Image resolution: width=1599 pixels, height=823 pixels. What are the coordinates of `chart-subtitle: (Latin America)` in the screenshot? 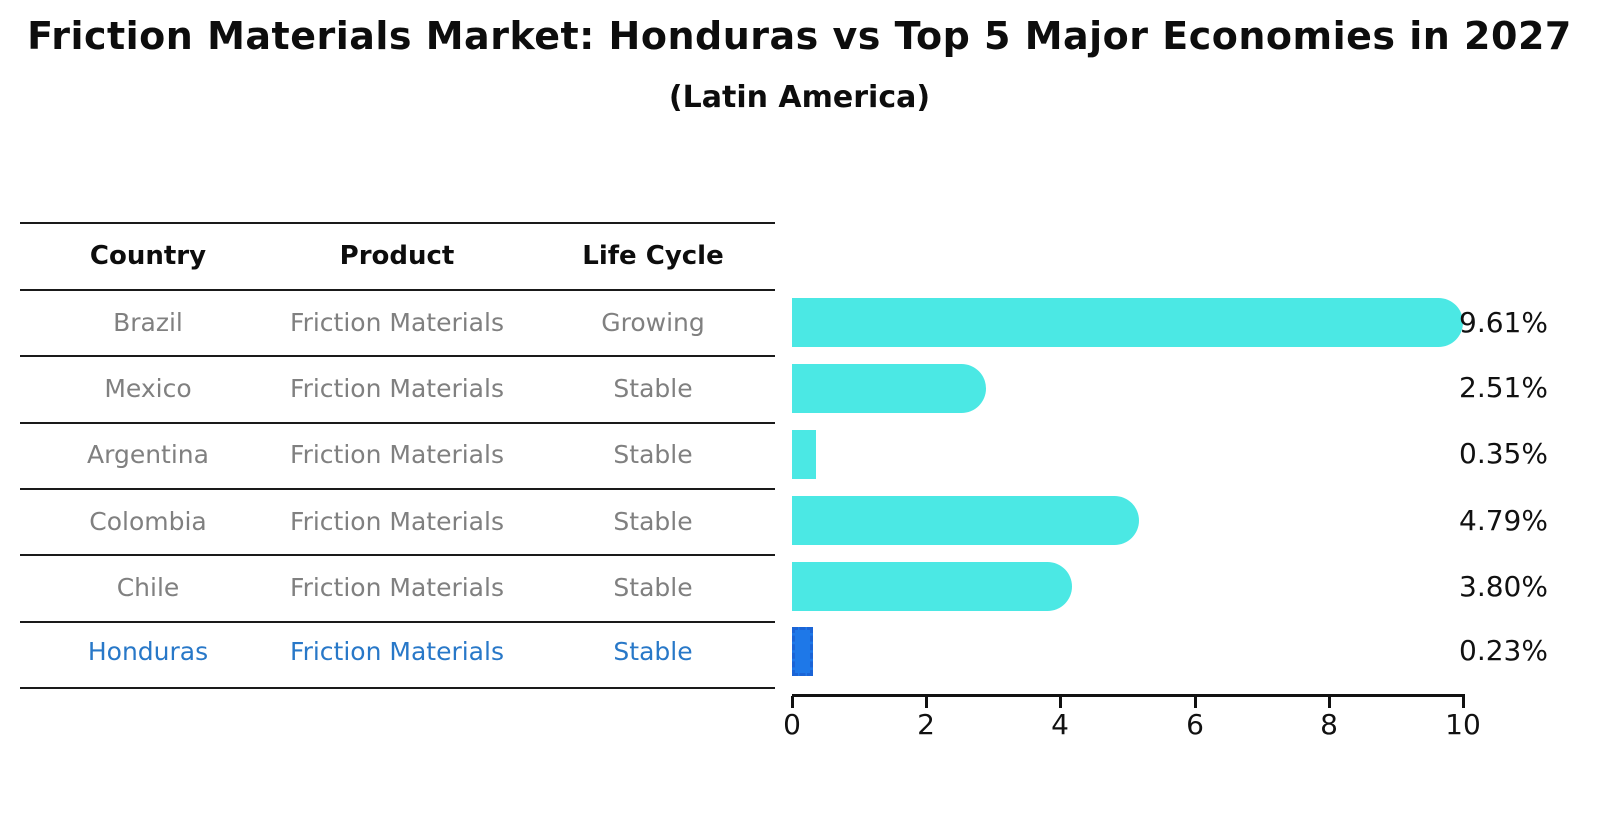 It's located at (799, 97).